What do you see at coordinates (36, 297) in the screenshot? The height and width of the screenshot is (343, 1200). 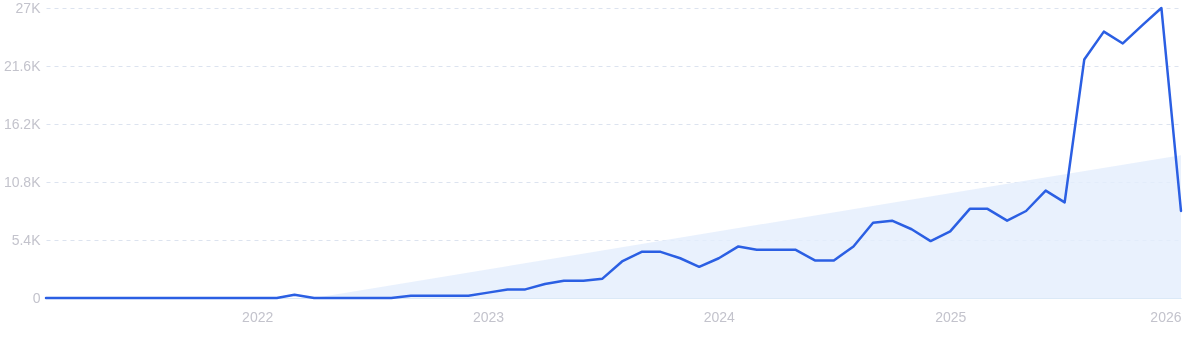 I see `y-tick-label: 0` at bounding box center [36, 297].